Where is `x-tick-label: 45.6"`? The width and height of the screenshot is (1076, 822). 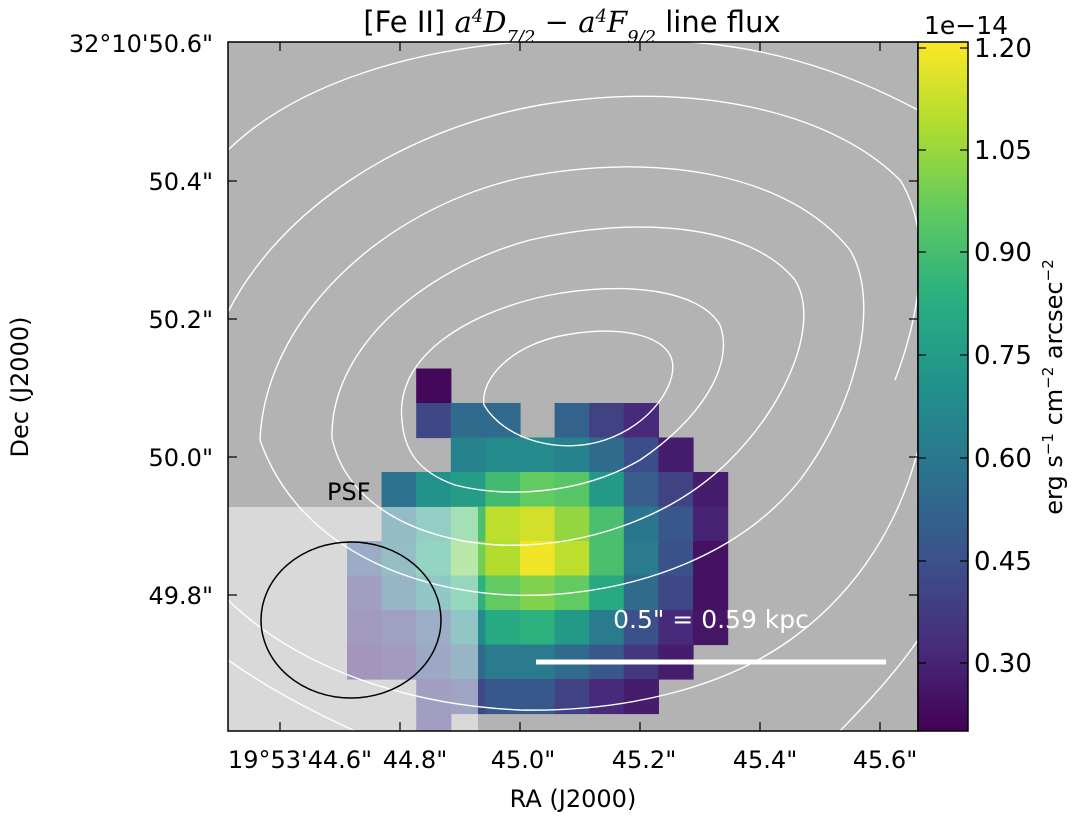
x-tick-label: 45.6" is located at coordinates (885, 760).